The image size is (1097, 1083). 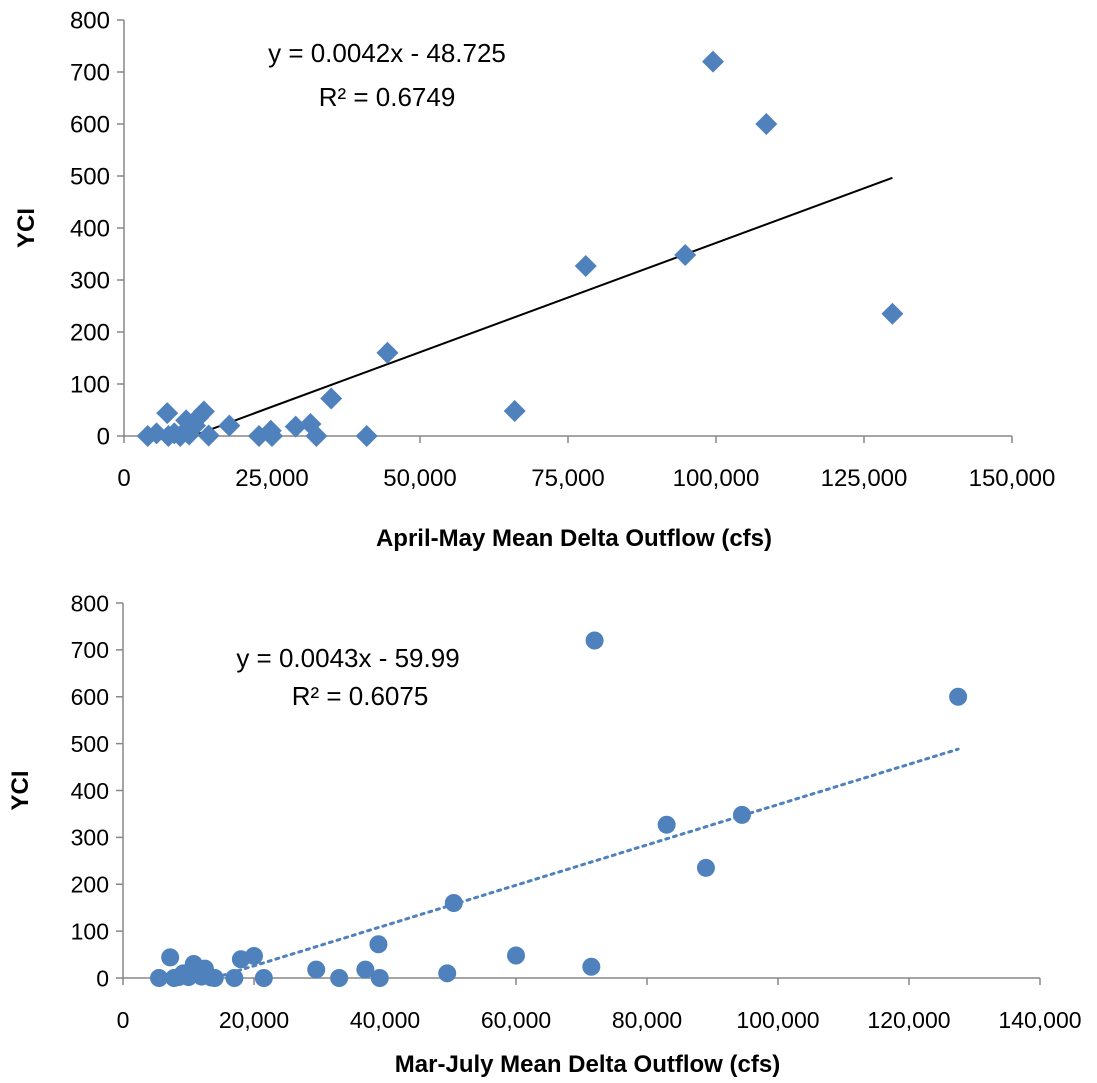 I want to click on x-tick-label: 20,000, so click(x=254, y=1020).